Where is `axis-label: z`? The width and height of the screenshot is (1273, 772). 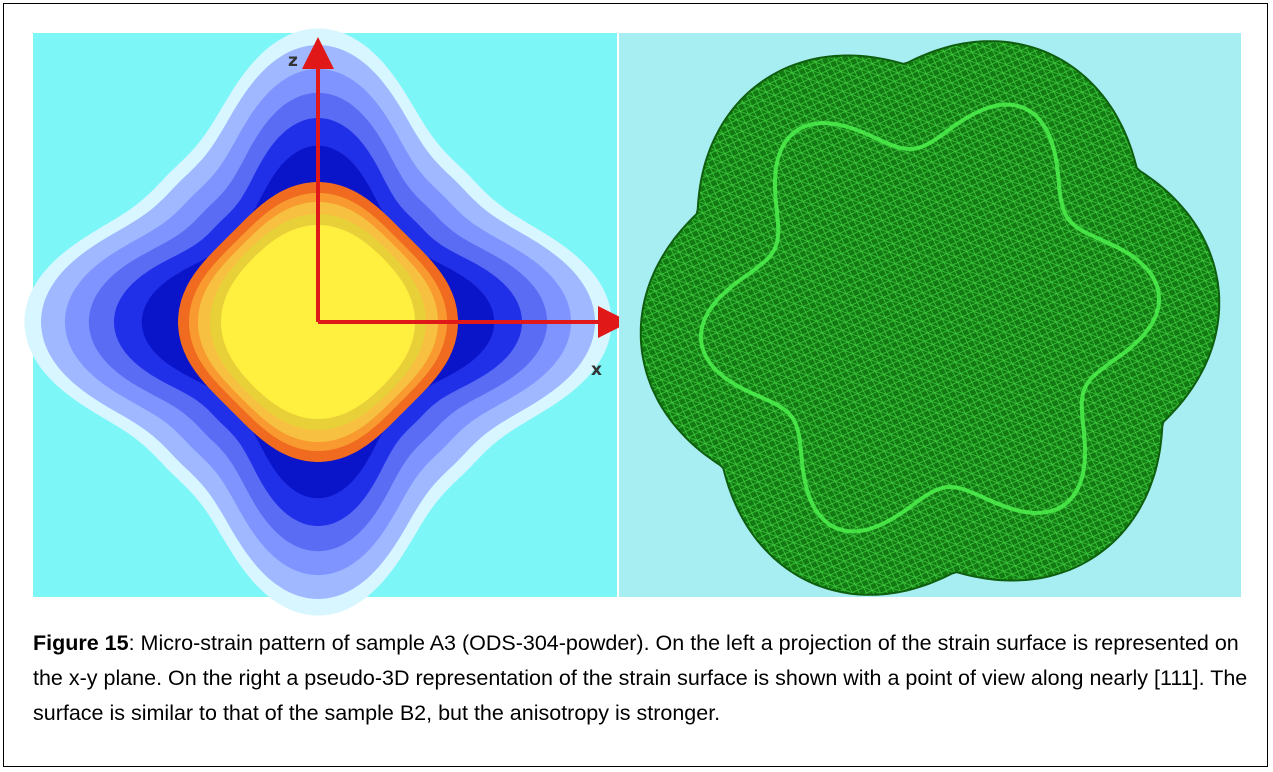
axis-label: z is located at coordinates (293, 61).